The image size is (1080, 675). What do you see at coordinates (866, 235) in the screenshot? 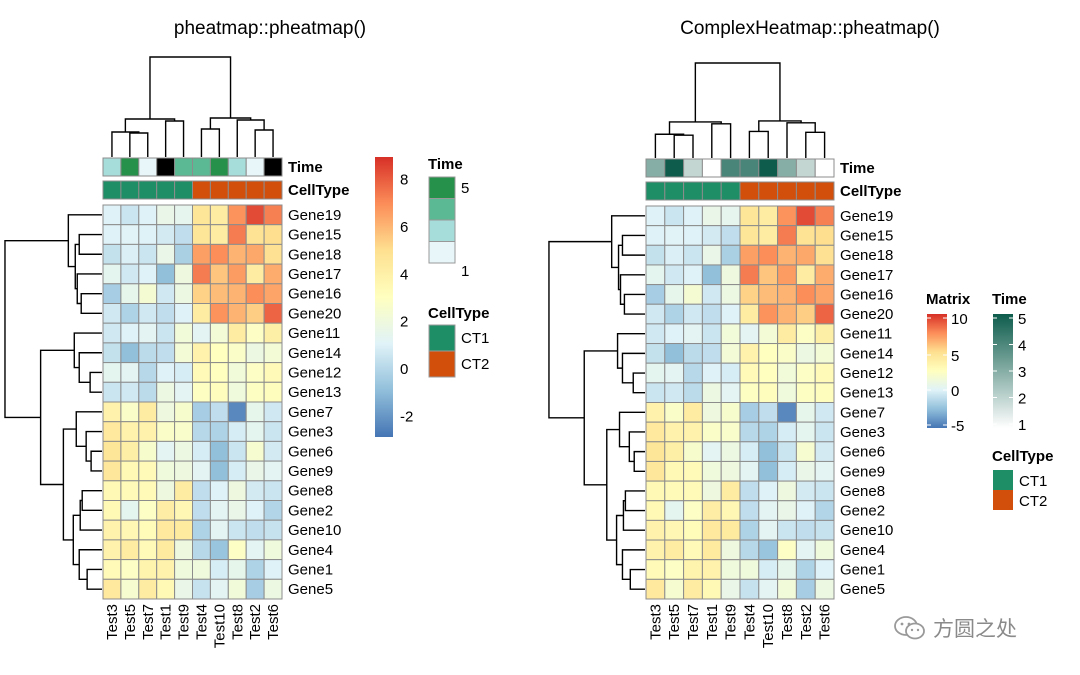
I see `row-label: Gene15` at bounding box center [866, 235].